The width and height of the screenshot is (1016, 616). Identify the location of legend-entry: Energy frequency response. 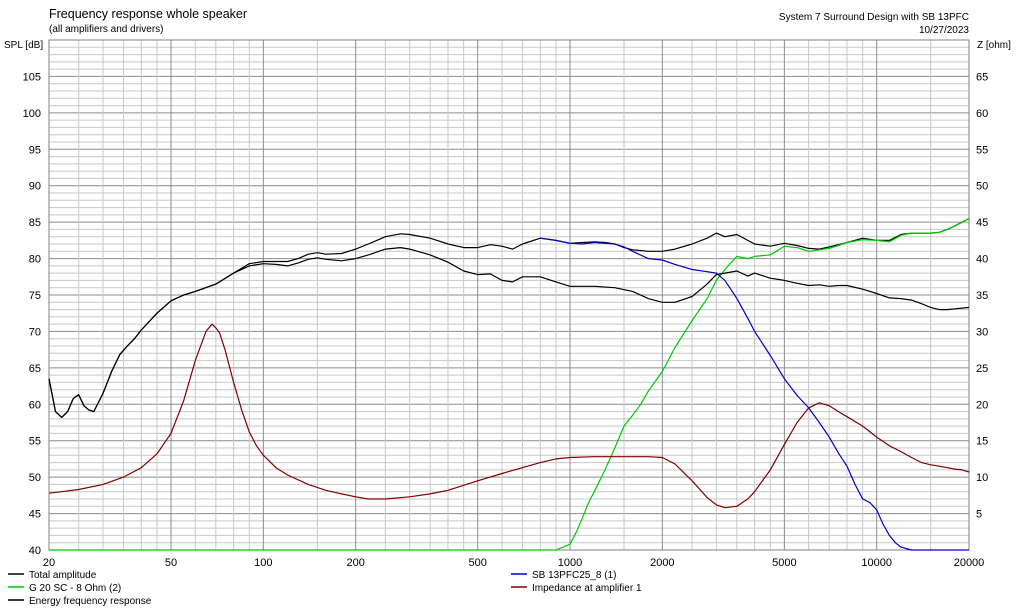
(90, 601).